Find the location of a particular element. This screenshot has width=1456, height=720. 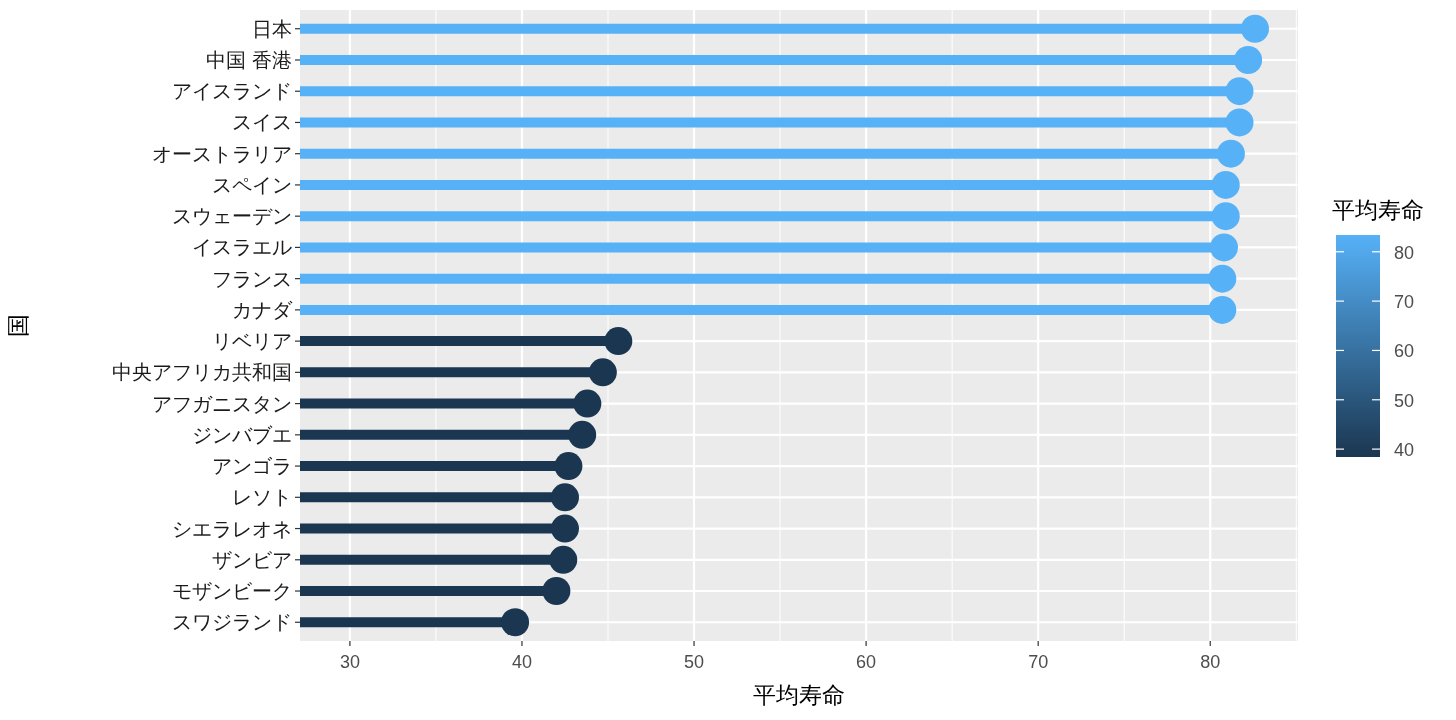

x-tick-label: 70 is located at coordinates (1038, 662).